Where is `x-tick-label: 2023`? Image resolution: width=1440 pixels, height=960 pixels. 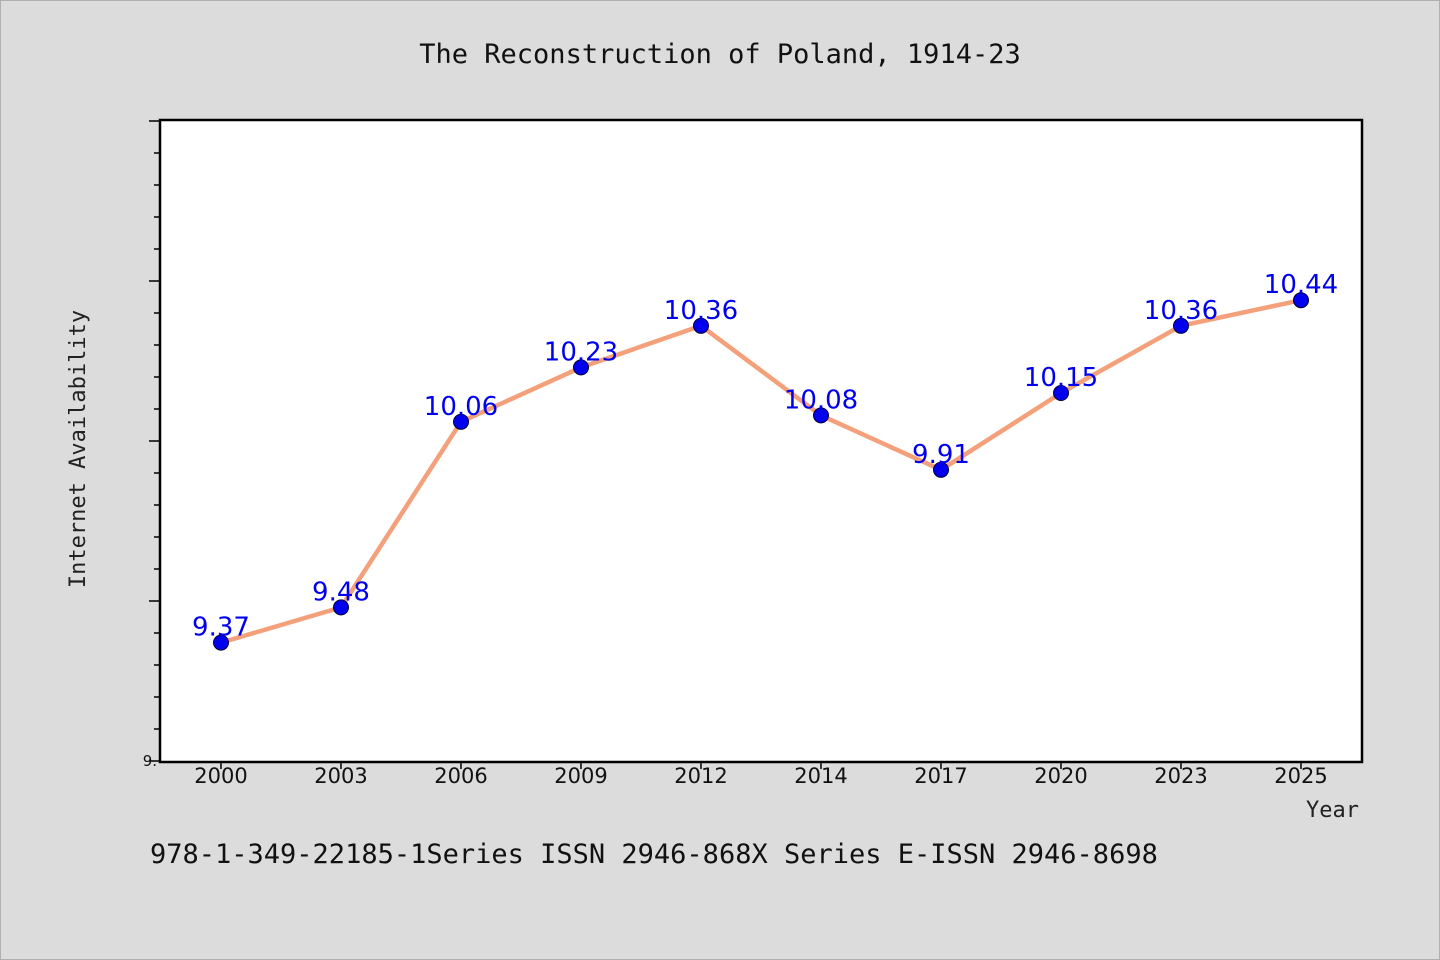
x-tick-label: 2023 is located at coordinates (1180, 776).